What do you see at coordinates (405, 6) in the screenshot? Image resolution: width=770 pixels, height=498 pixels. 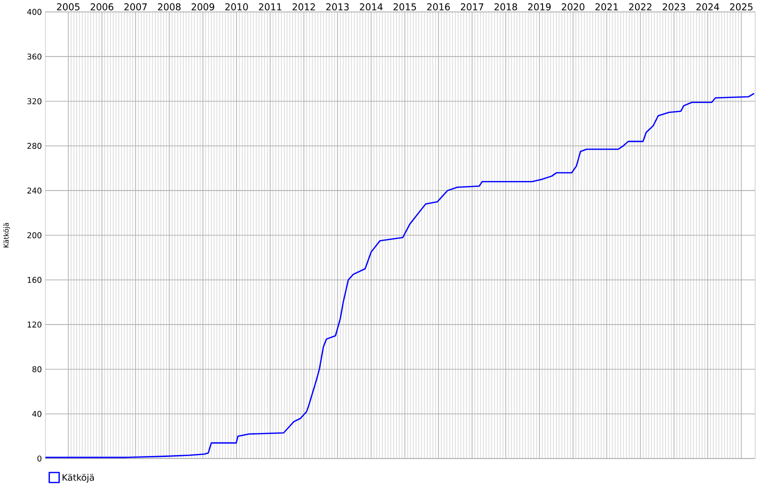 I see `x-tick-label: 2015` at bounding box center [405, 6].